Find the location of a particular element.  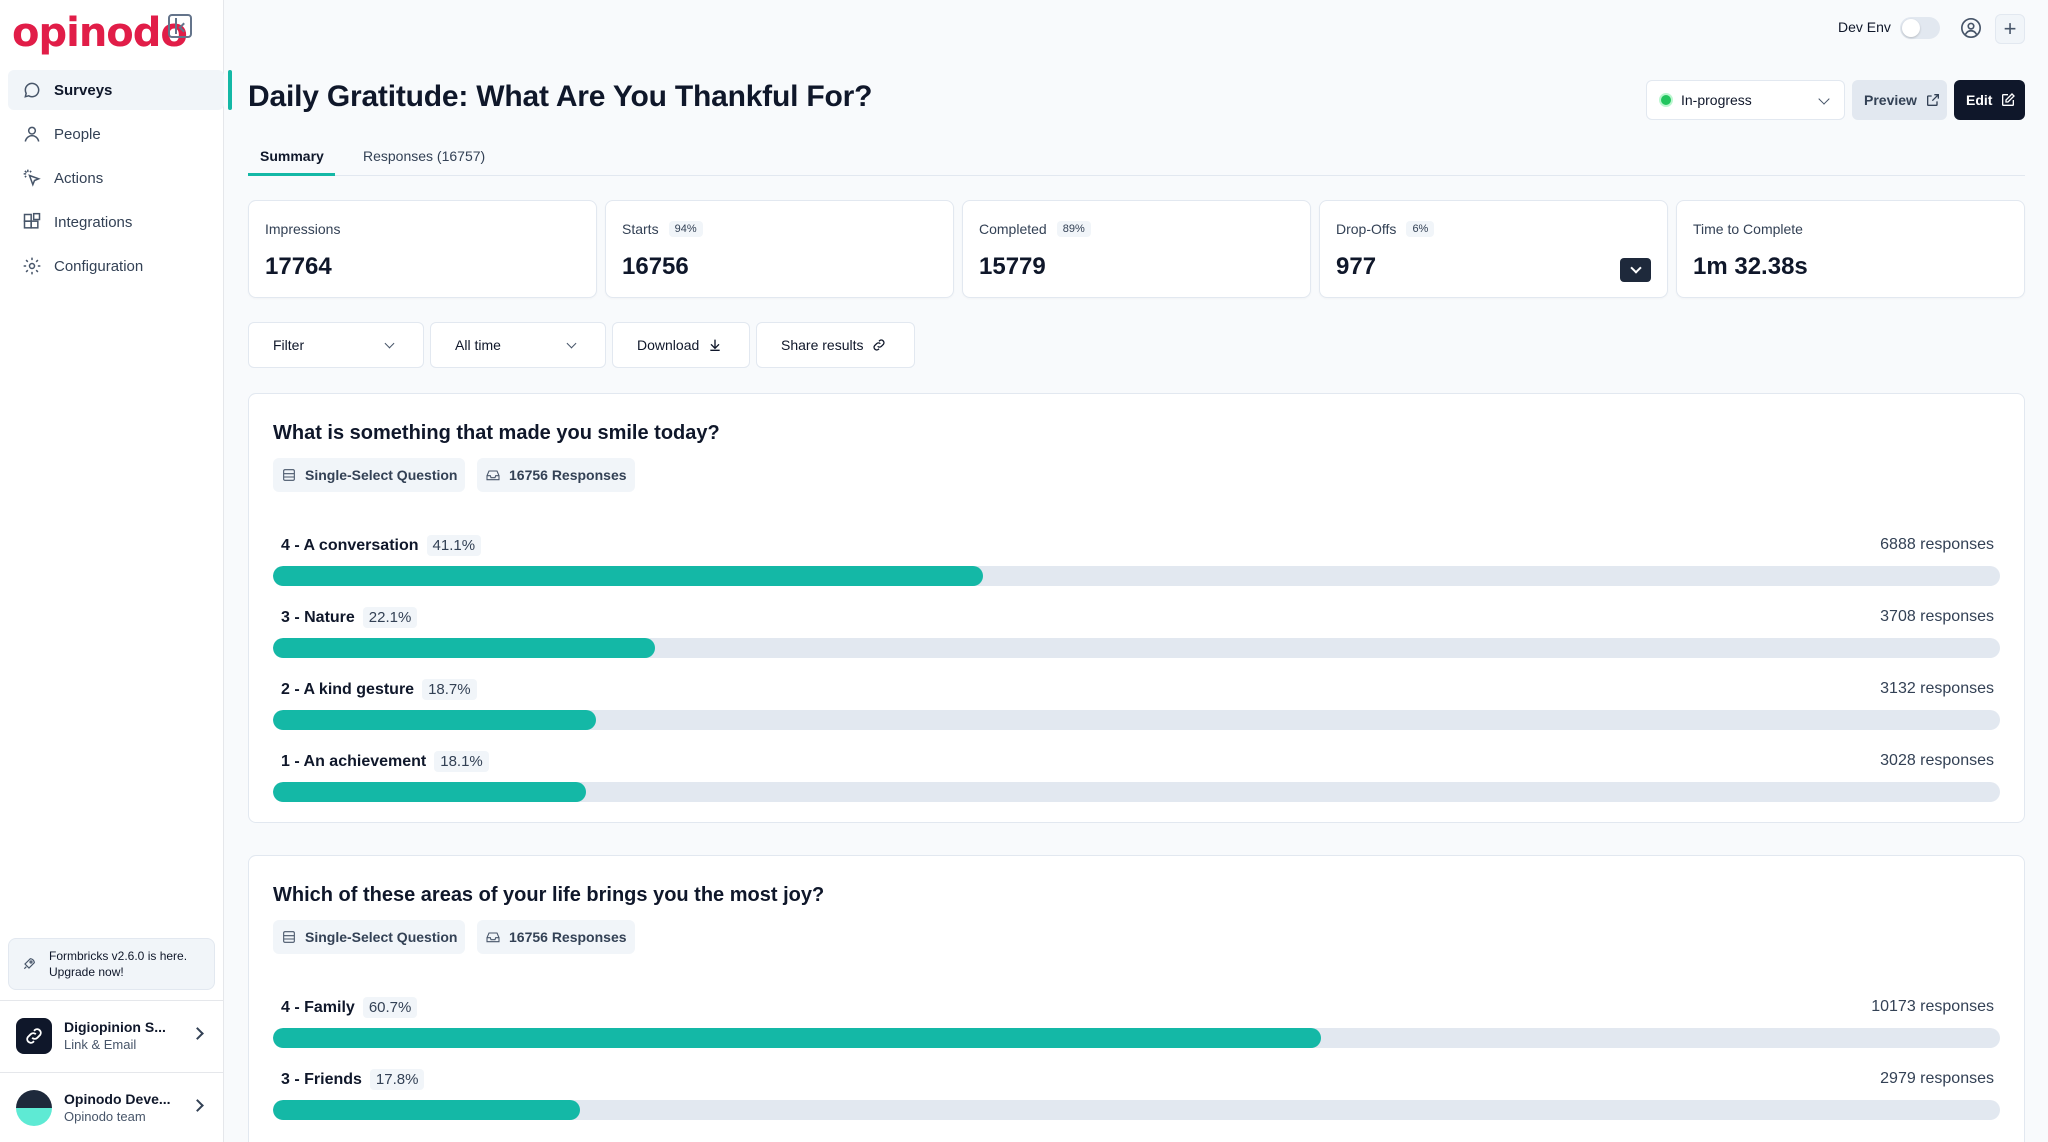

stat-completed: Completed 89% 15779 is located at coordinates (1136, 249).